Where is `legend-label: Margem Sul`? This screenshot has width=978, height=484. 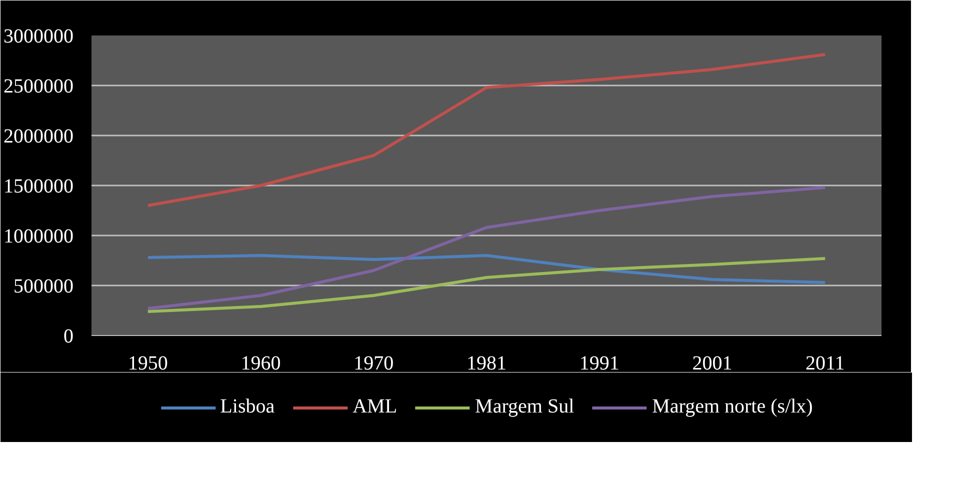
legend-label: Margem Sul is located at coordinates (524, 407).